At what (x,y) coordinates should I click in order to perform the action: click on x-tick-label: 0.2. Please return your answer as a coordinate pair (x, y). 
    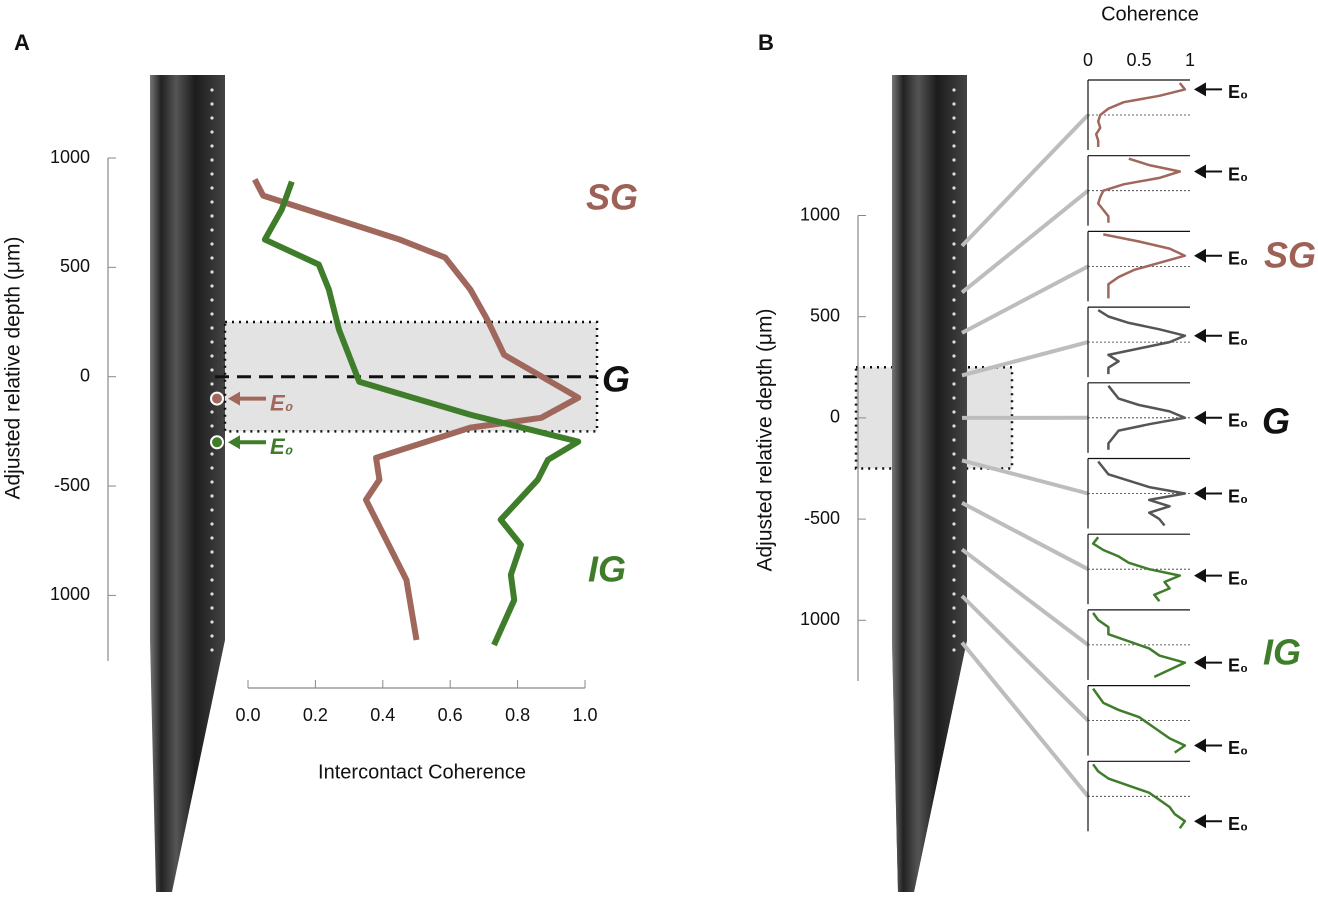
    Looking at the image, I should click on (315, 715).